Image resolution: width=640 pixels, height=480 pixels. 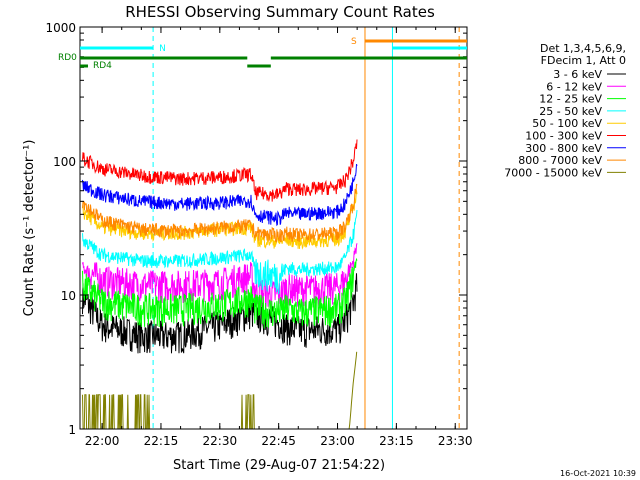 What do you see at coordinates (279, 465) in the screenshot?
I see `x-axis-label: Start Time (29-Aug-07 21:54:22)` at bounding box center [279, 465].